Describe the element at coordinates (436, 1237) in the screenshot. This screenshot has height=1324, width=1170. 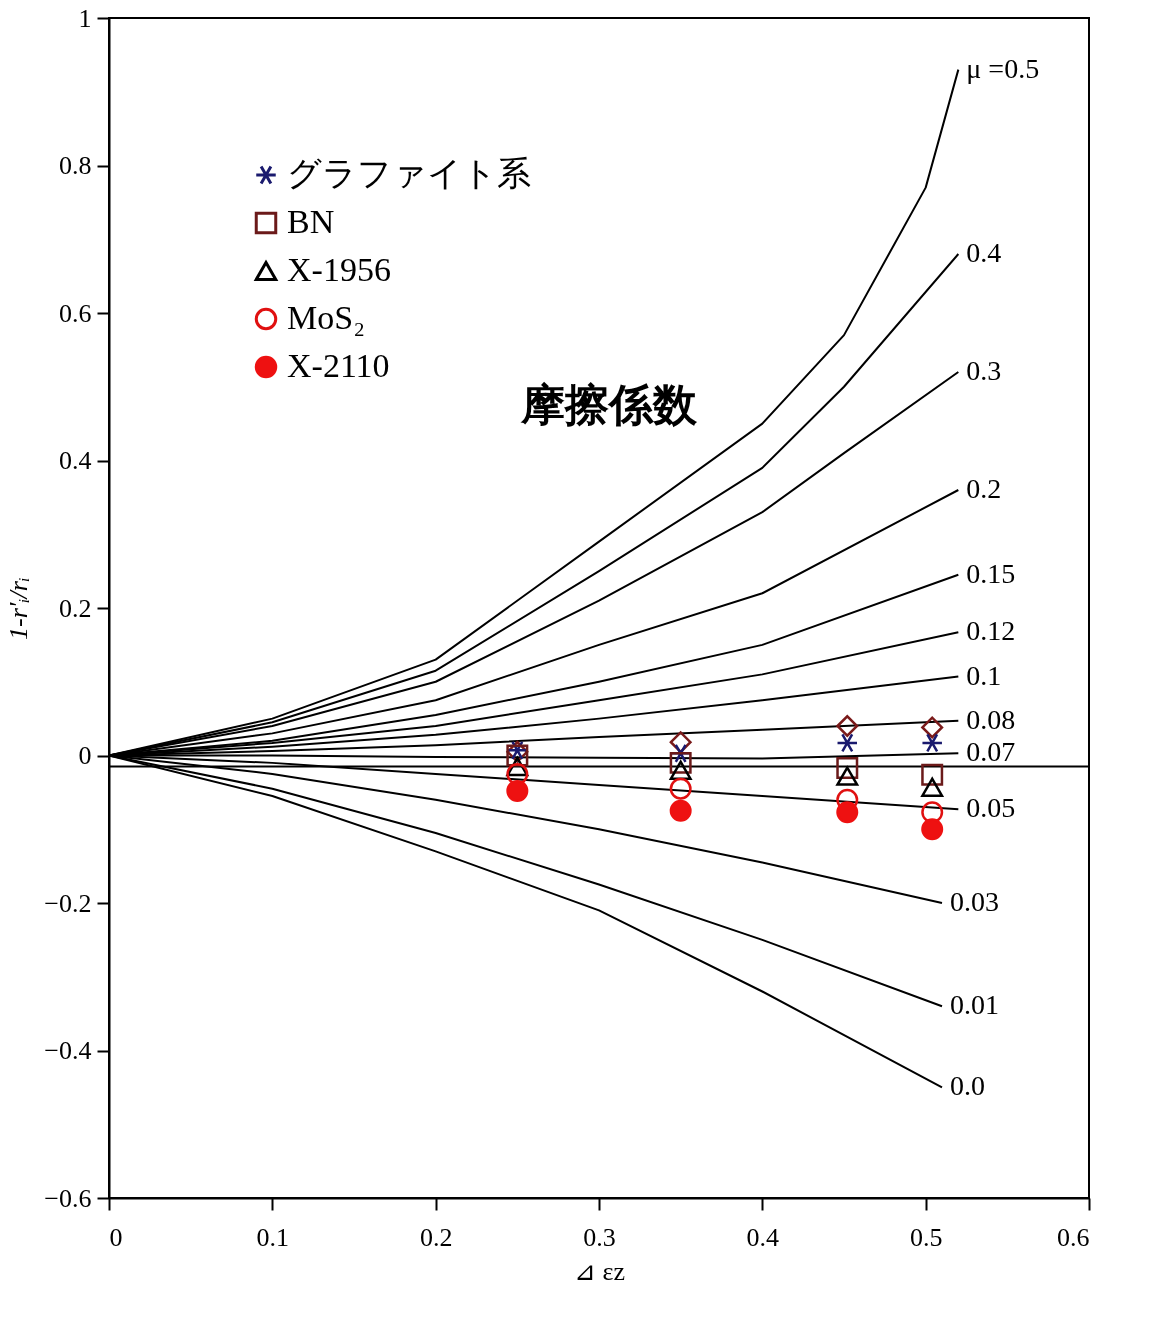
I see `x-tick-label: 0.2` at that location.